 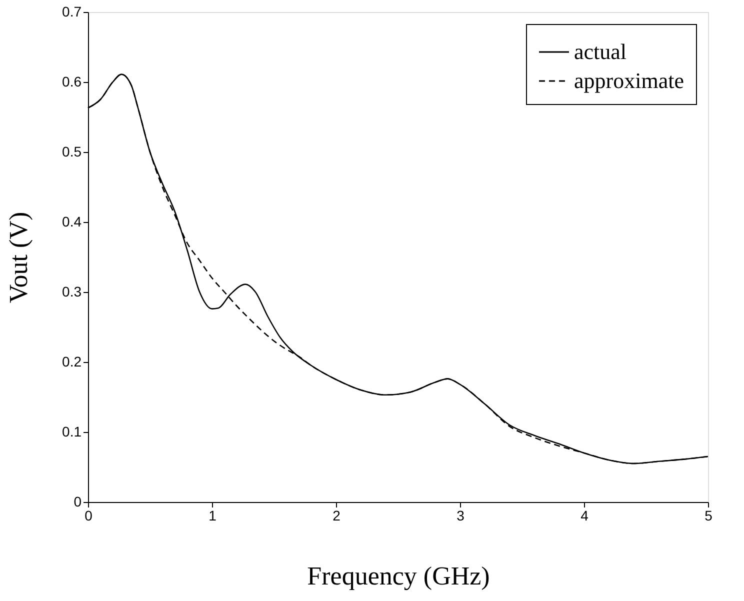 I want to click on legend-label: actual, so click(x=600, y=51).